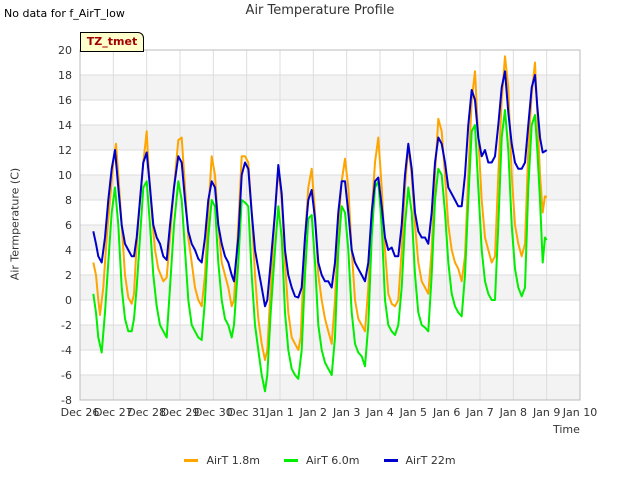 This screenshot has width=640, height=480. Describe the element at coordinates (279, 412) in the screenshot. I see `x-tick-label: Jan 1` at that location.